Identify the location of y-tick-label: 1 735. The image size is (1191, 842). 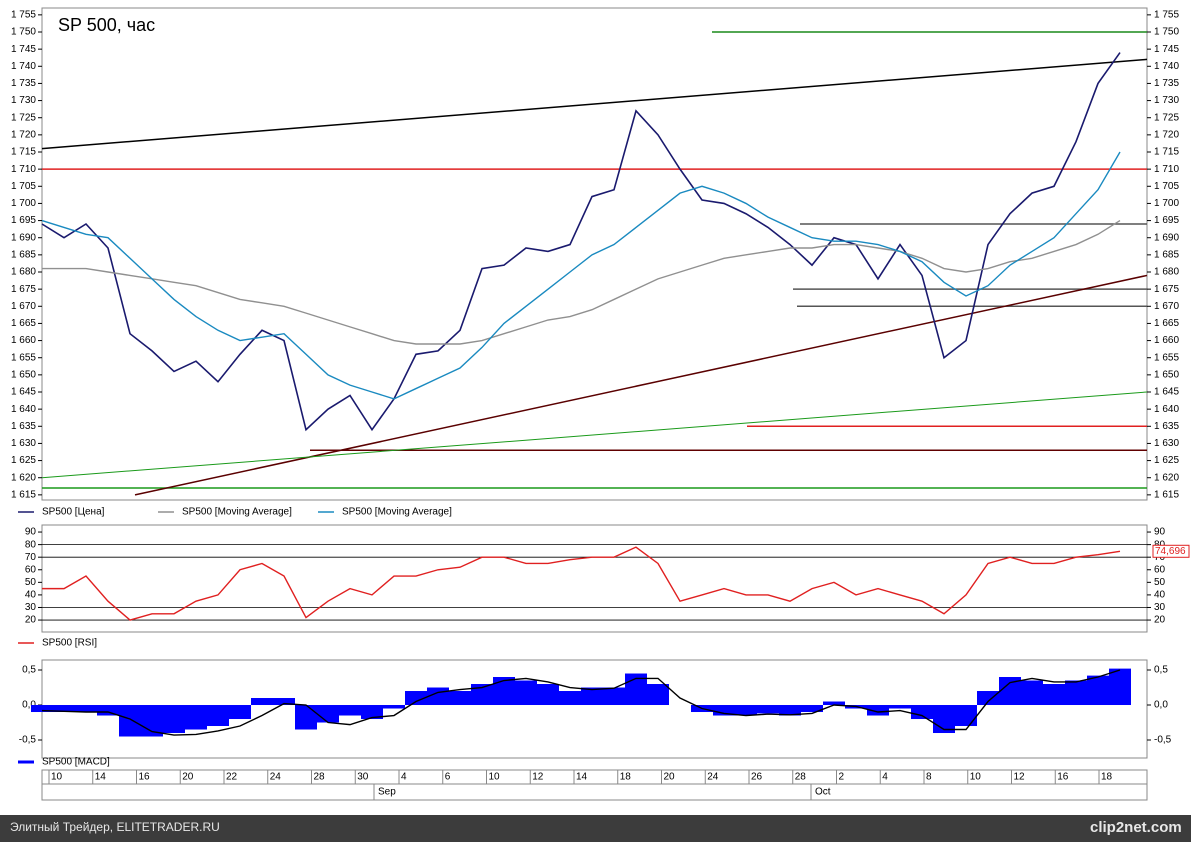
(23, 83).